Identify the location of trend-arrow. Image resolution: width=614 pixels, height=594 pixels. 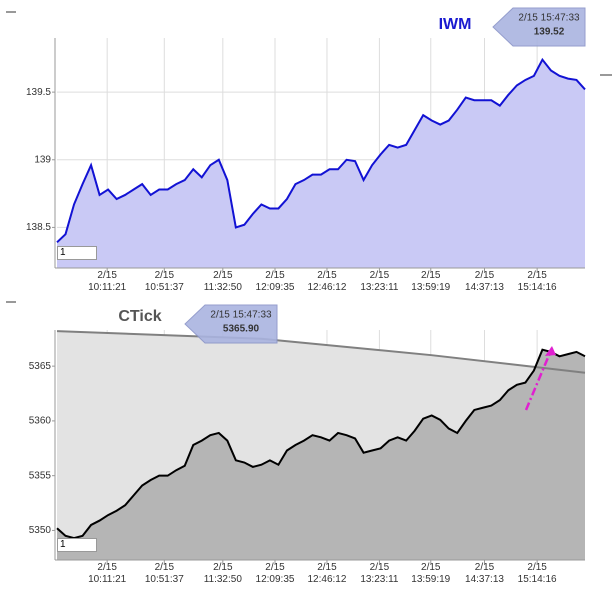
(539, 379).